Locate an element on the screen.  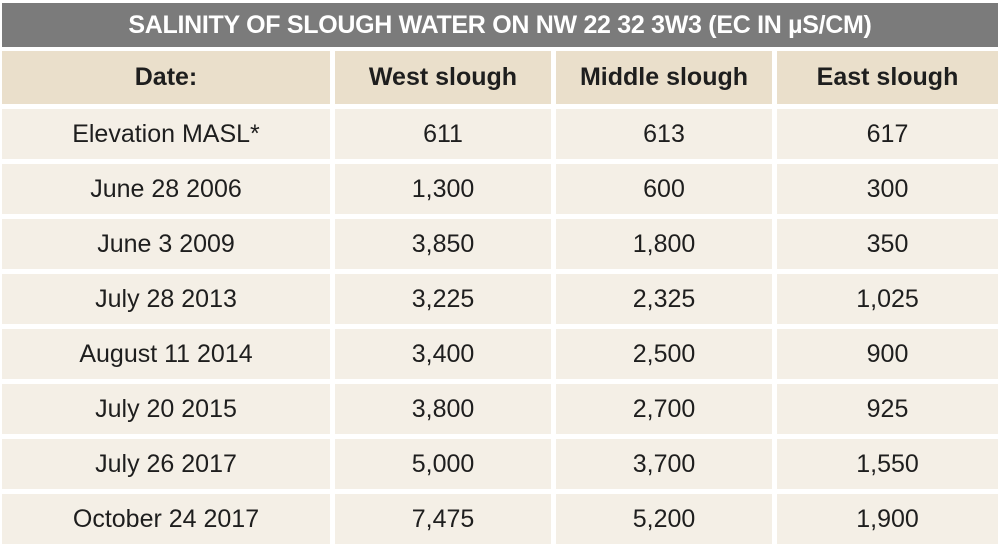
east-slough-cell: 1,550 is located at coordinates (887, 466).